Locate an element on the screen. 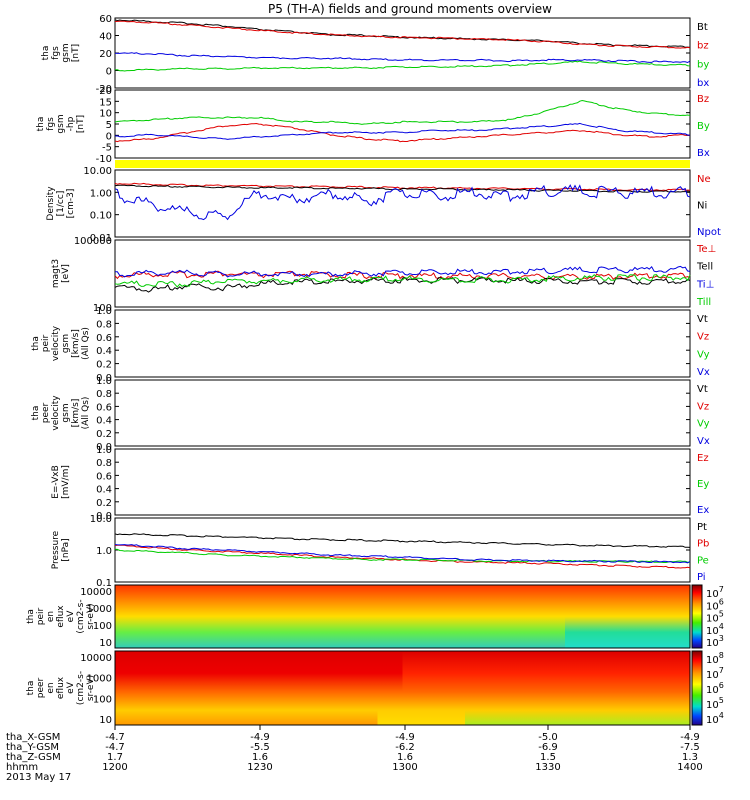 The width and height of the screenshot is (750, 800). colorbar-tick-exponent: 6 is located at coordinates (721, 685).